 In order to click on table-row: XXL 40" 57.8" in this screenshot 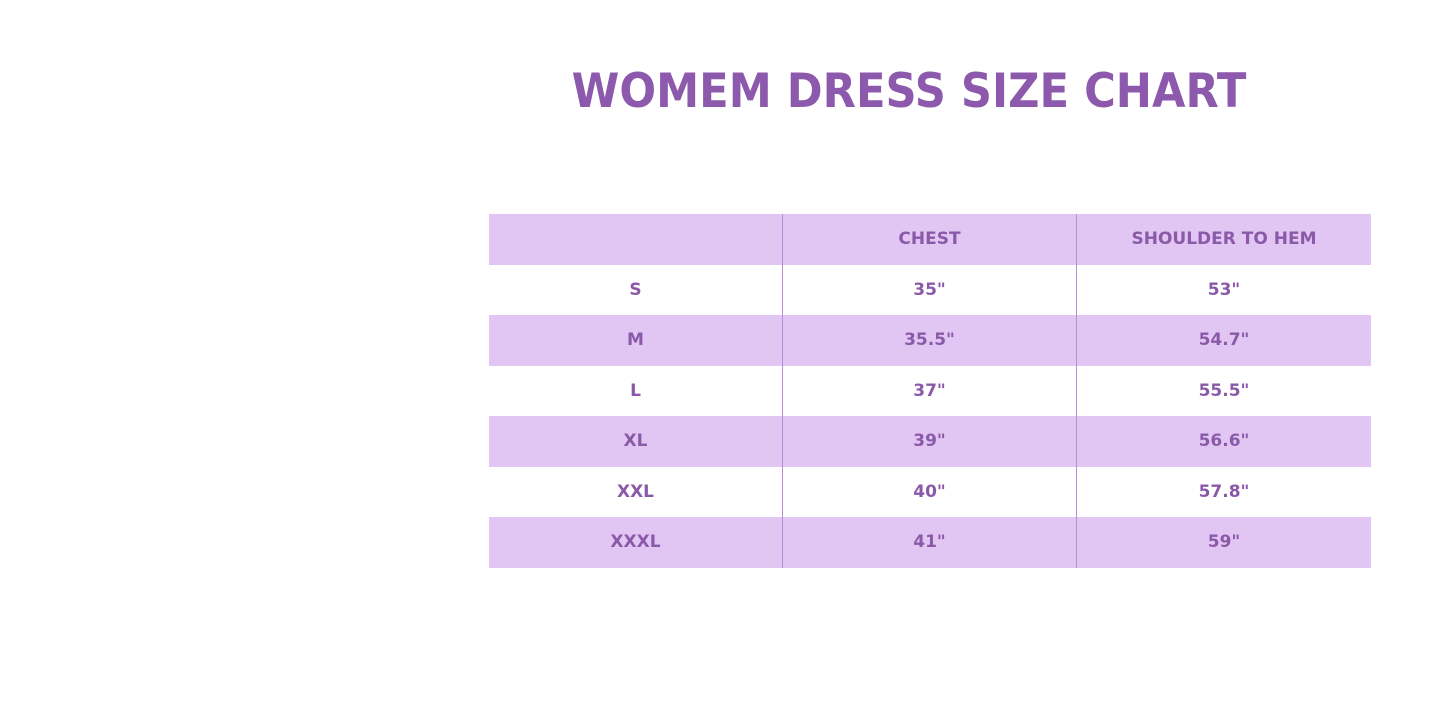, I will do `click(930, 491)`.